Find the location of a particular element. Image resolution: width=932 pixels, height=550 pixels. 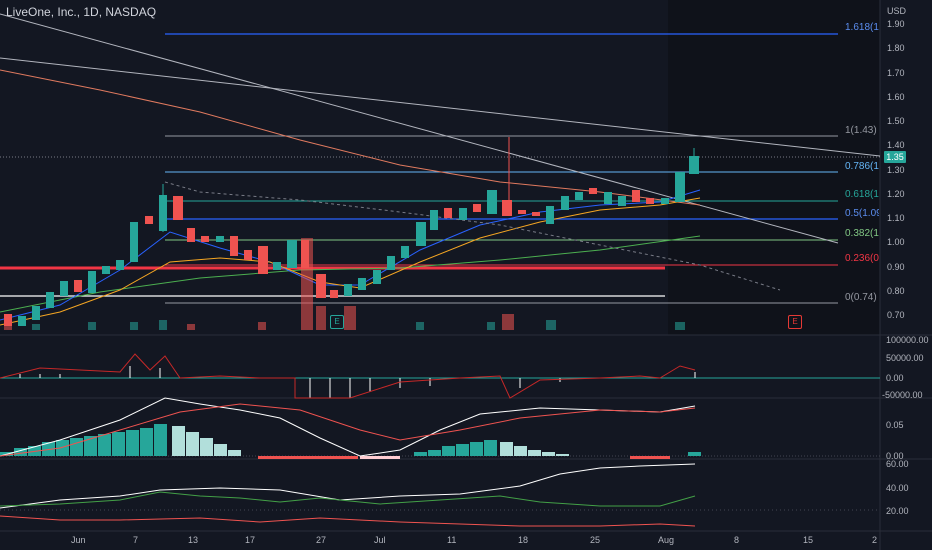

fib-label: 1.618(1.8 is located at coordinates (862, 27).